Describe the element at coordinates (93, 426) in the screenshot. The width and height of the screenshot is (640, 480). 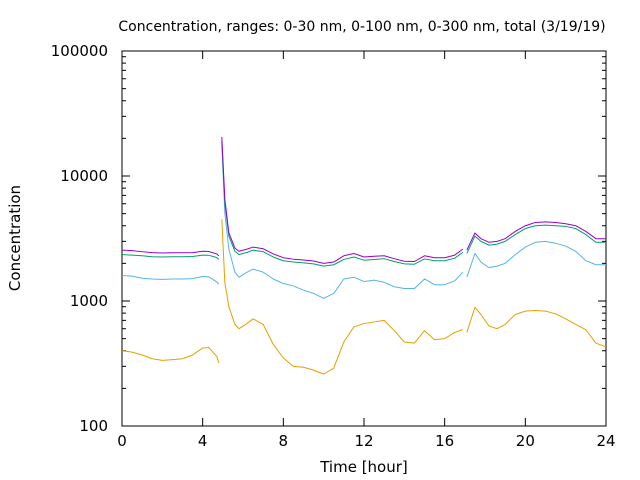
I see `y-tick-label: 100` at that location.